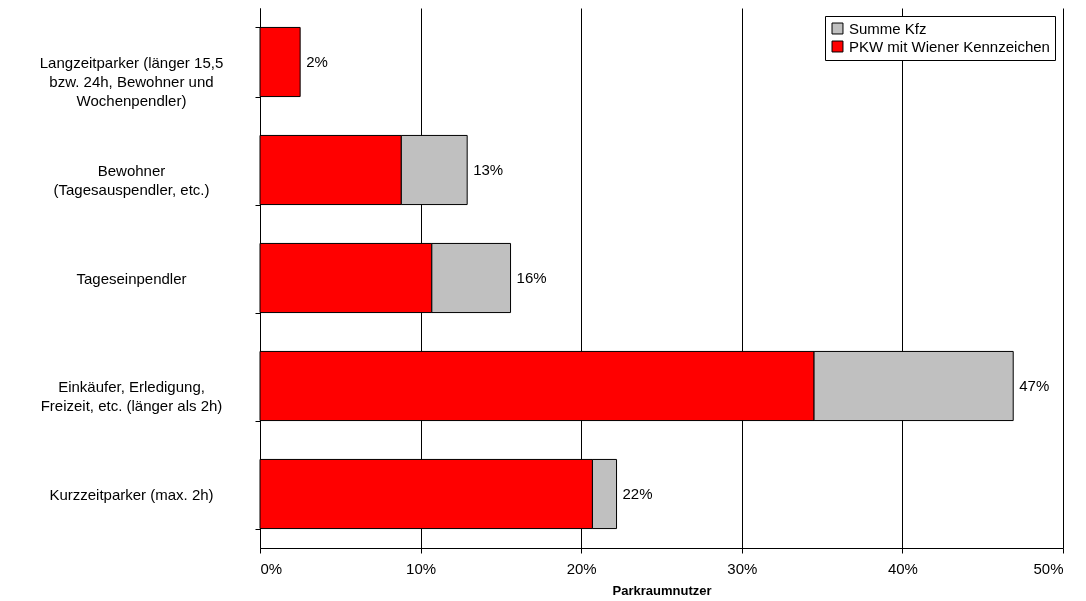  Describe the element at coordinates (1034, 385) in the screenshot. I see `total-label: 47%` at that location.